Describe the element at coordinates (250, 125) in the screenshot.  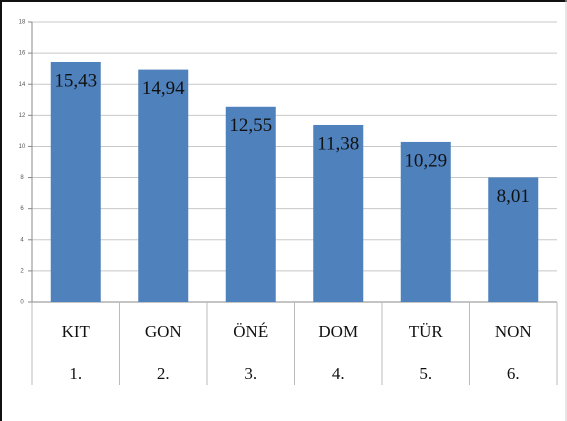
I see `data-label: 12,55` at that location.